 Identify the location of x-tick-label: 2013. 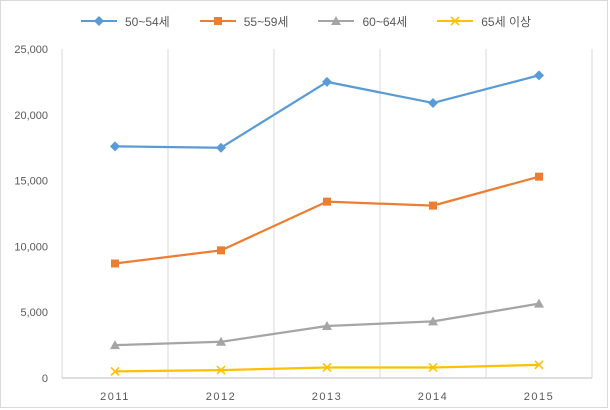
(327, 397).